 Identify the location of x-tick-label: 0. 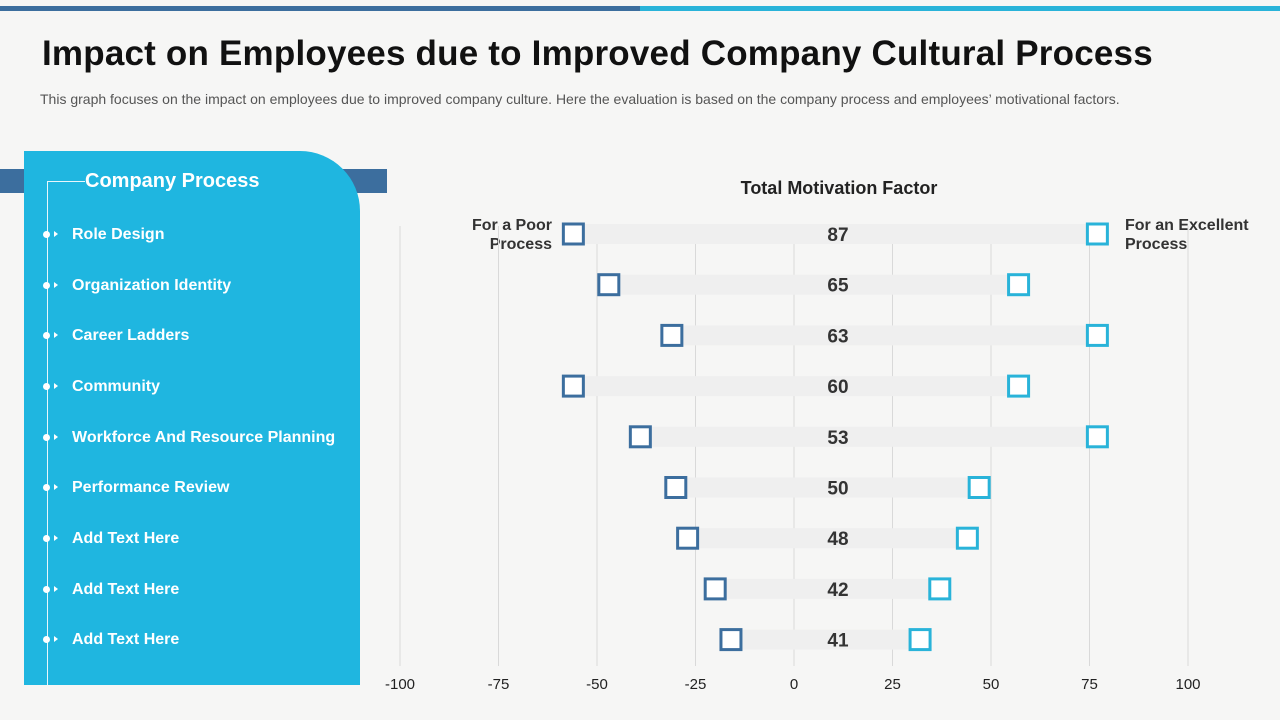
(794, 684).